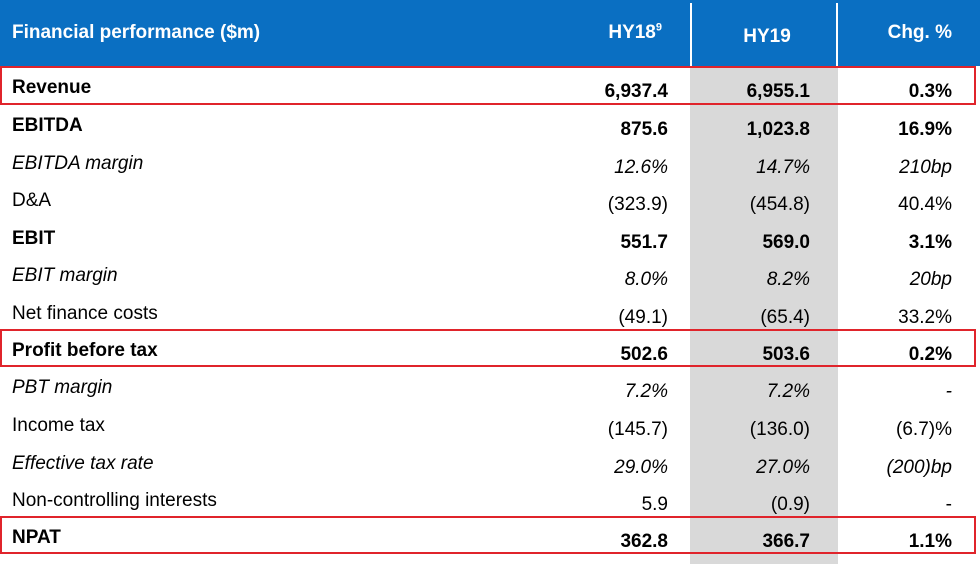  I want to click on row-value-hy18: 12.6%, so click(641, 167).